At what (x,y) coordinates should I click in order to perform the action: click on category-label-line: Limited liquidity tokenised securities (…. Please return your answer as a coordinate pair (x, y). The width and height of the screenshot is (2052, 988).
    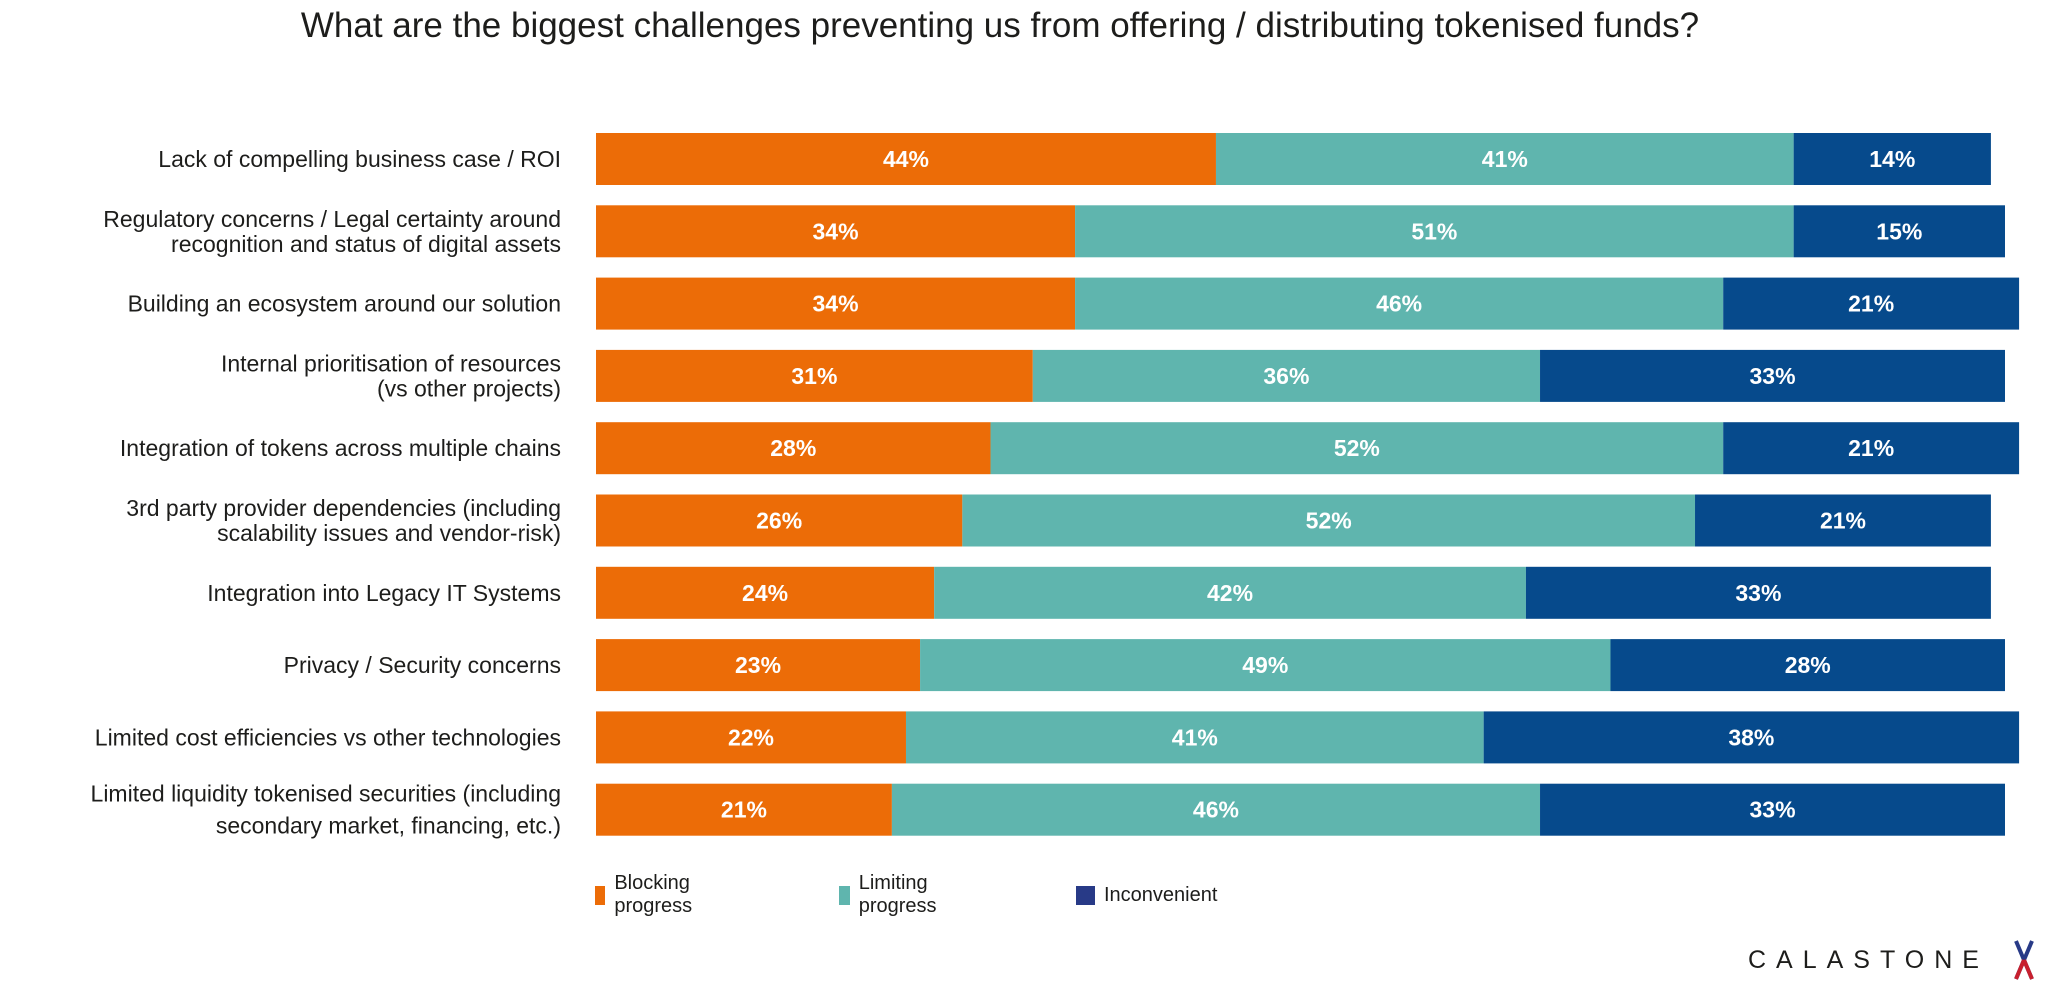
    Looking at the image, I should click on (326, 794).